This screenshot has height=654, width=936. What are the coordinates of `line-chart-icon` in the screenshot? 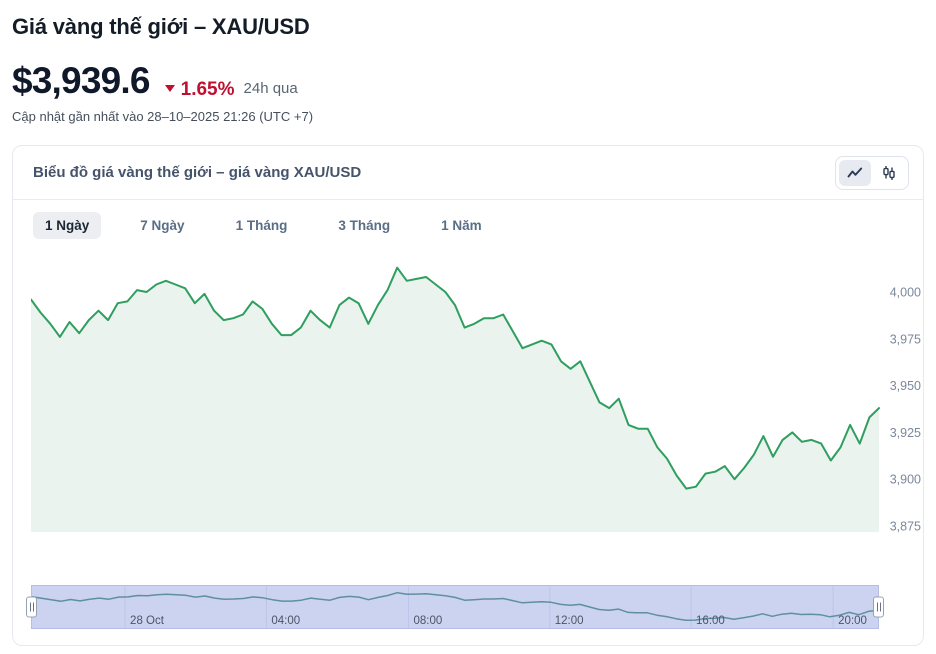 It's located at (855, 172).